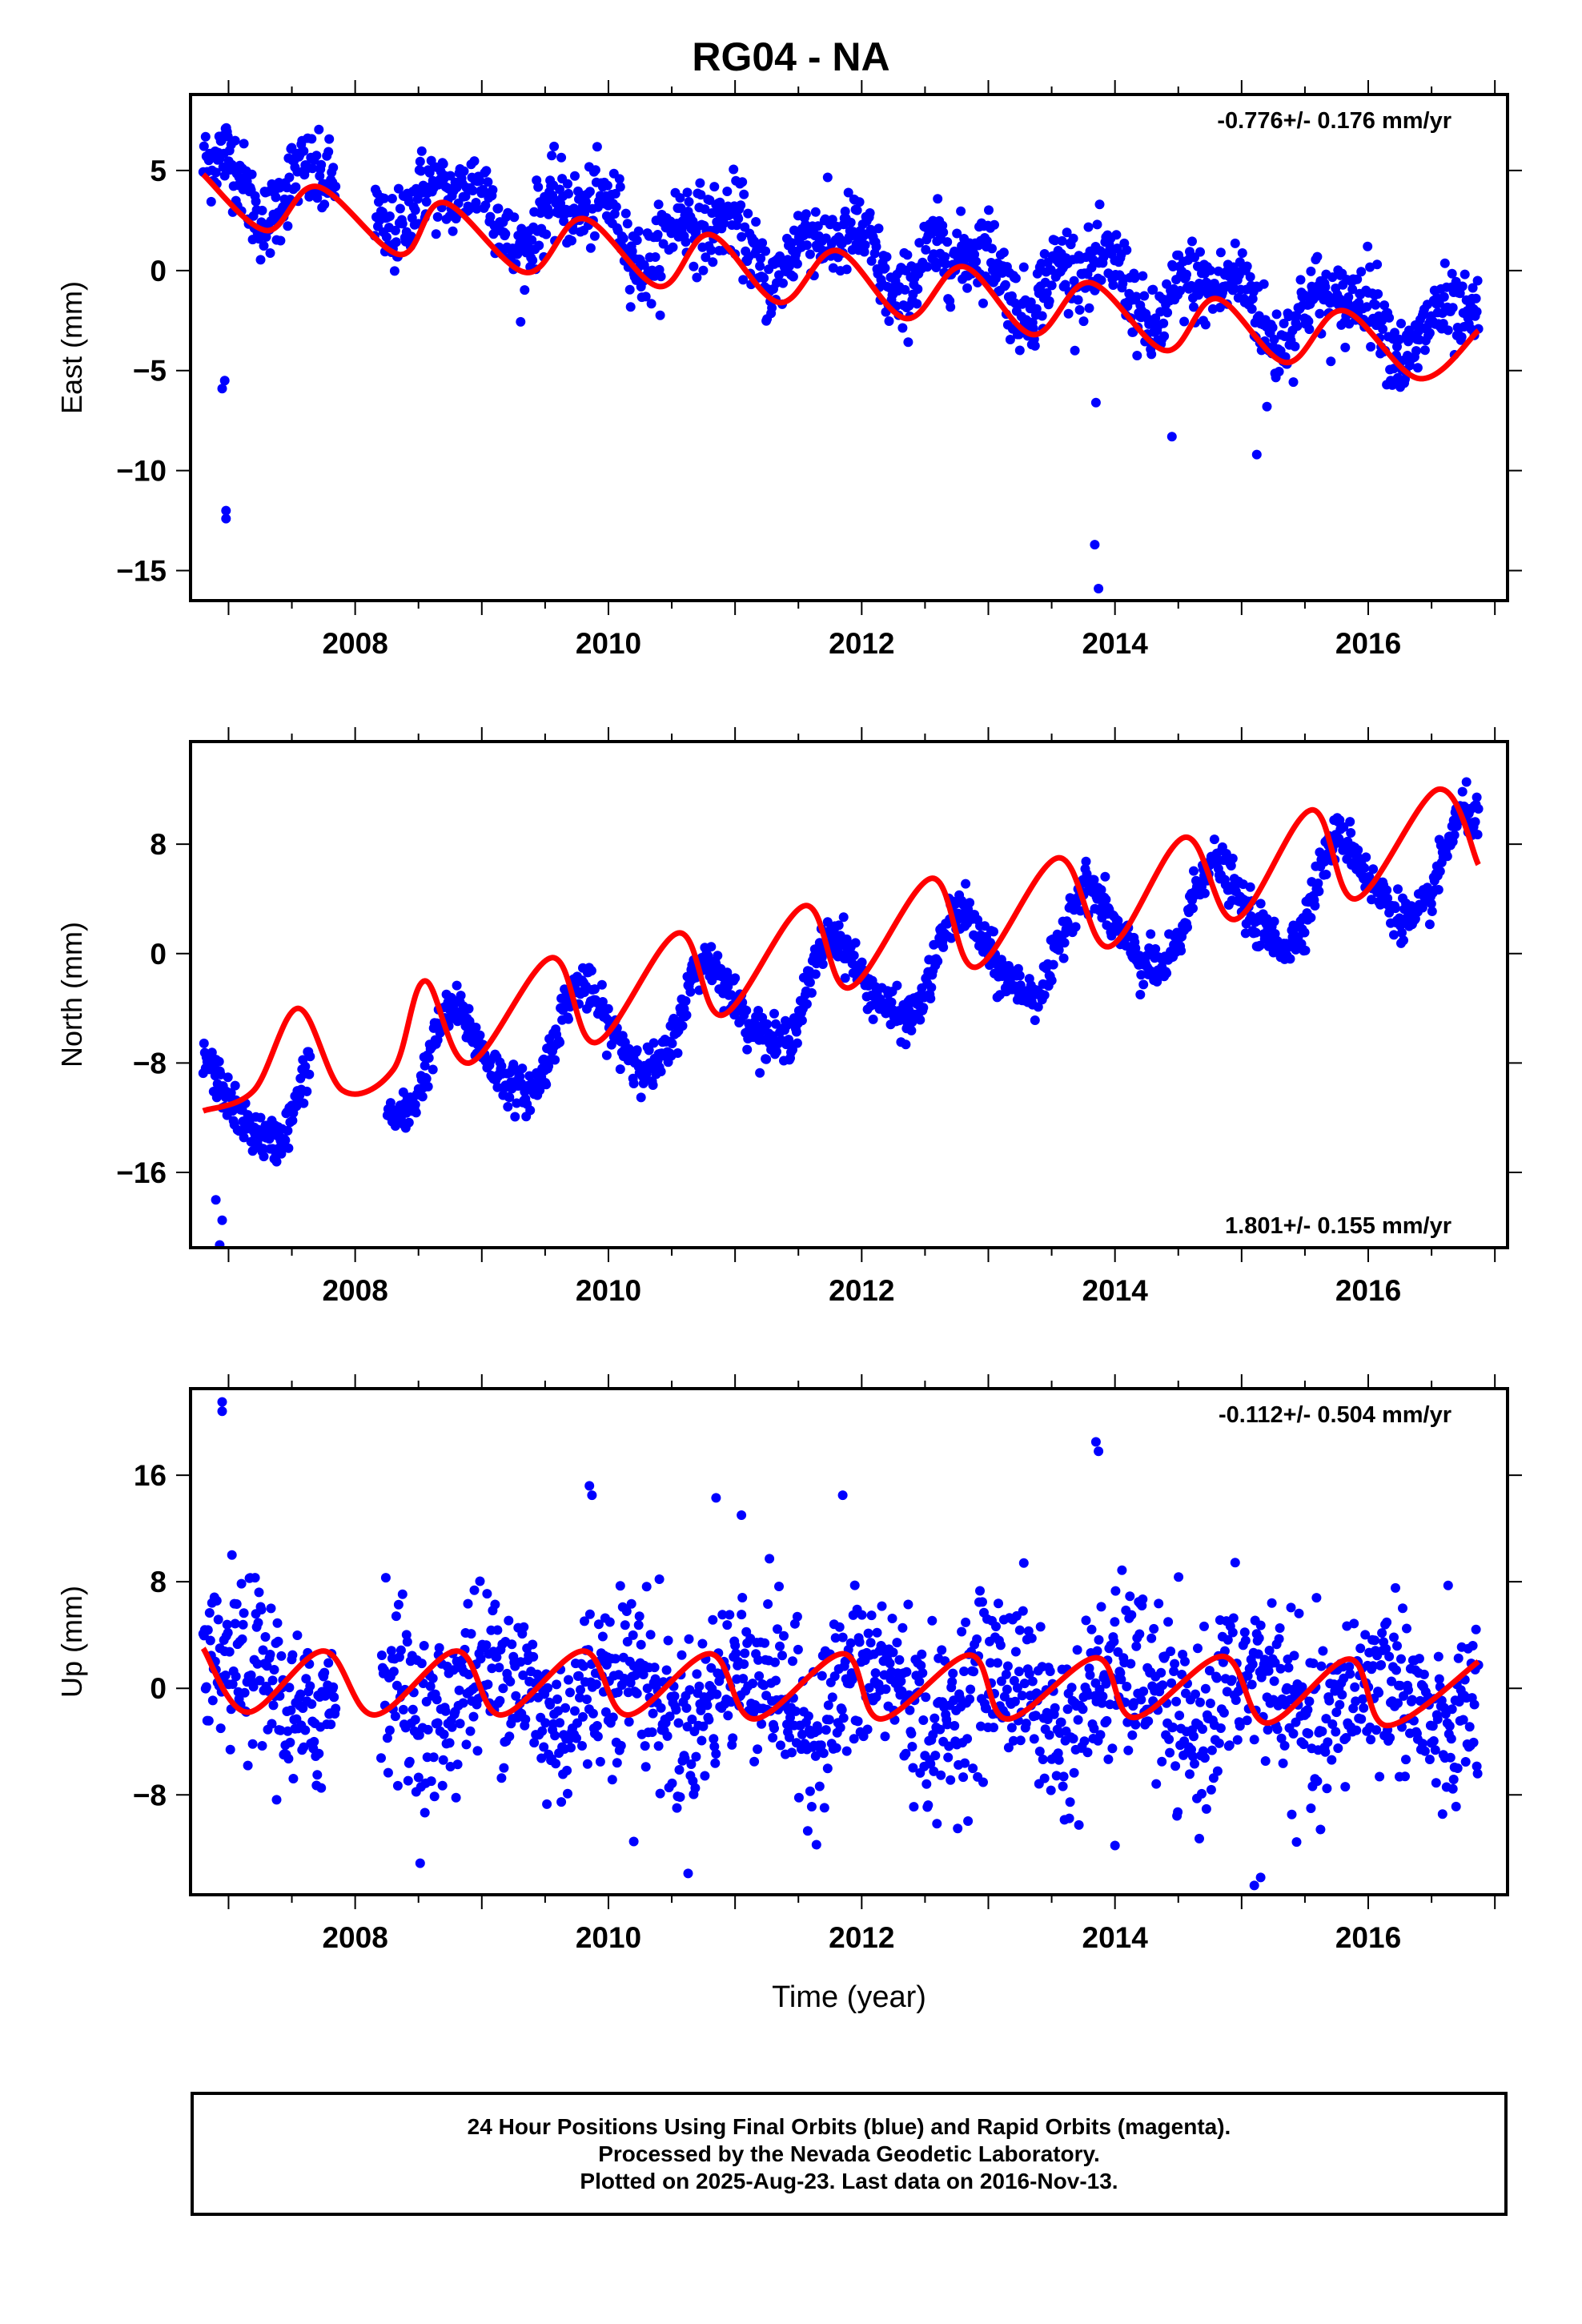 The height and width of the screenshot is (2324, 1582). I want to click on north-y-tick-label: −8, so click(150, 1063).